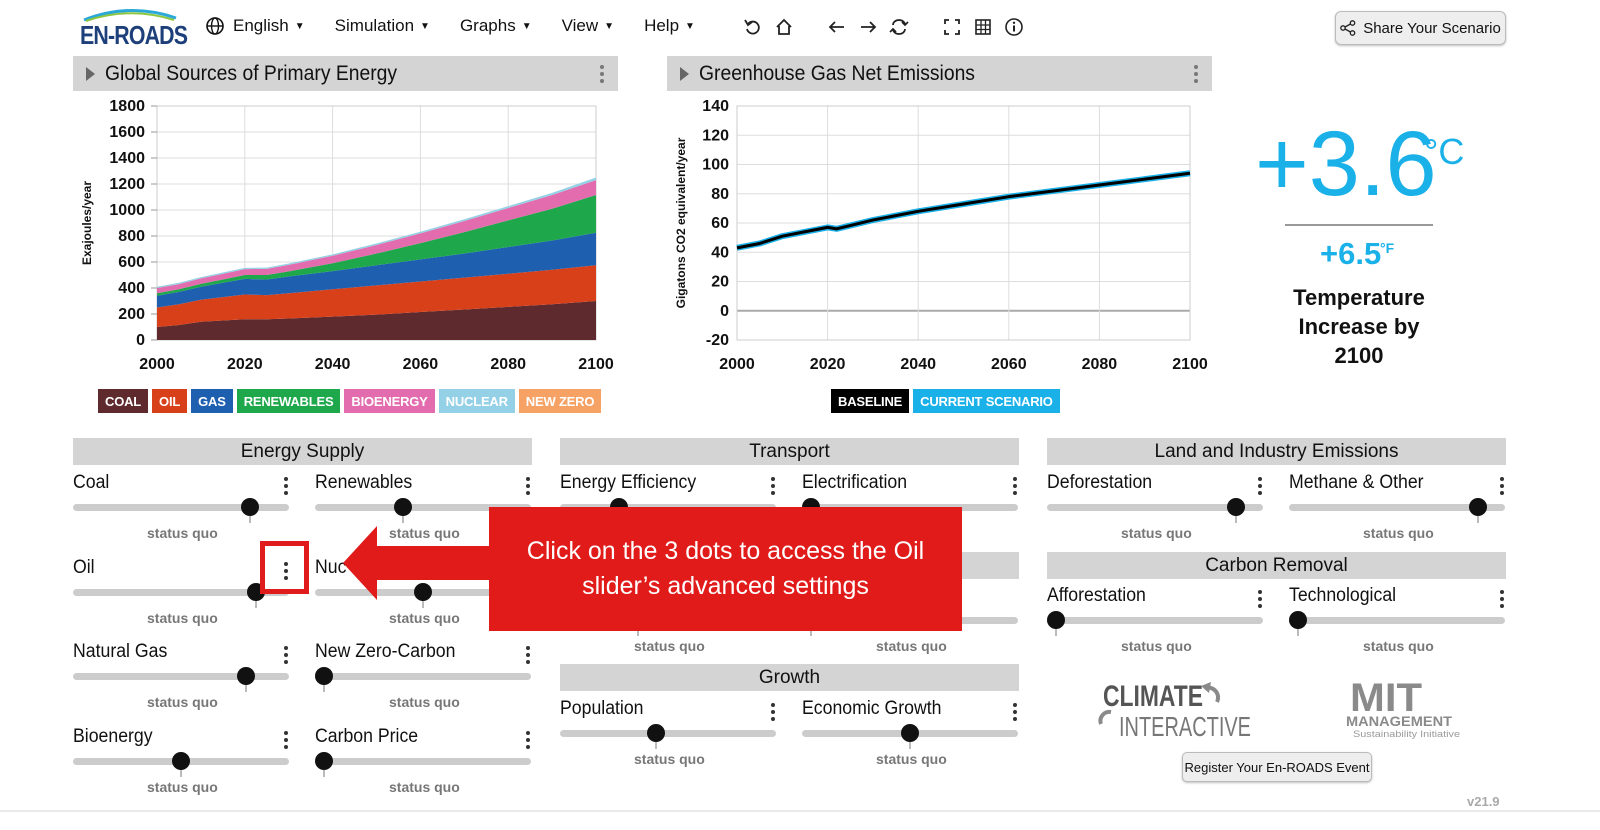 The image size is (1600, 830). Describe the element at coordinates (983, 27) in the screenshot. I see `table-icon` at that location.